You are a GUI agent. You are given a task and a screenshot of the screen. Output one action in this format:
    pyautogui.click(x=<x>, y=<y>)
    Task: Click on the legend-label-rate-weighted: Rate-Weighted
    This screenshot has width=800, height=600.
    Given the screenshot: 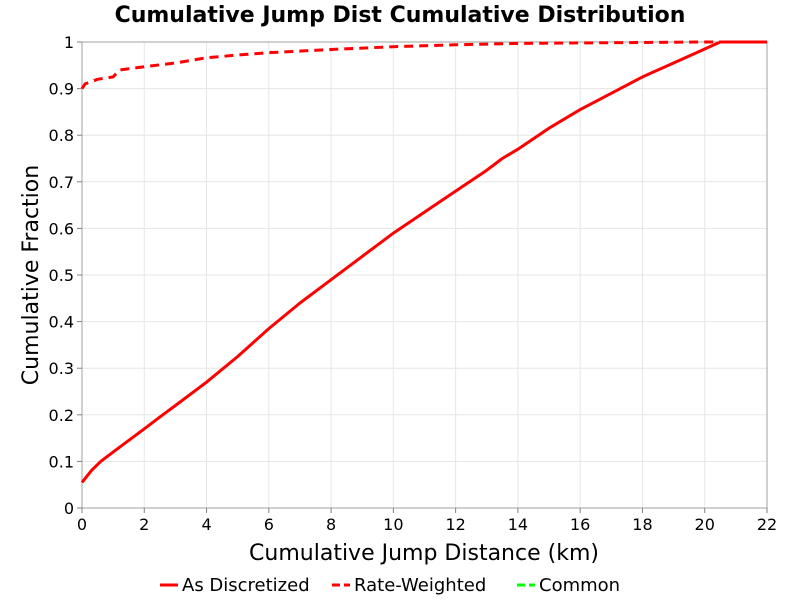 What is the action you would take?
    pyautogui.click(x=420, y=585)
    